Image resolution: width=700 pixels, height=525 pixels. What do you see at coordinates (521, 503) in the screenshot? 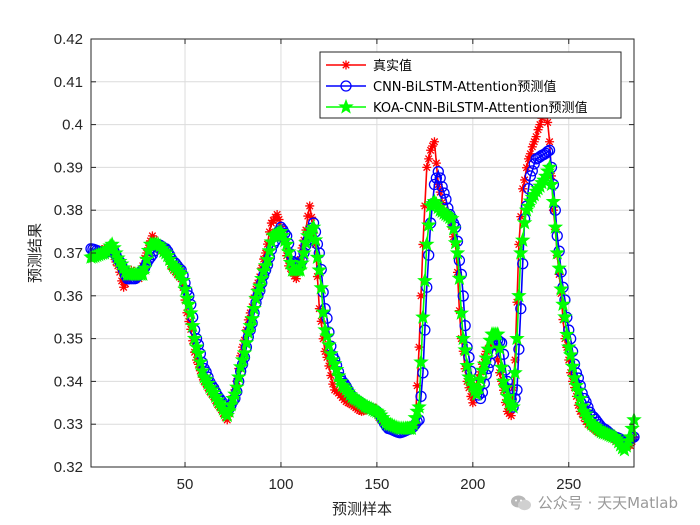
I see `wechat-icon` at bounding box center [521, 503].